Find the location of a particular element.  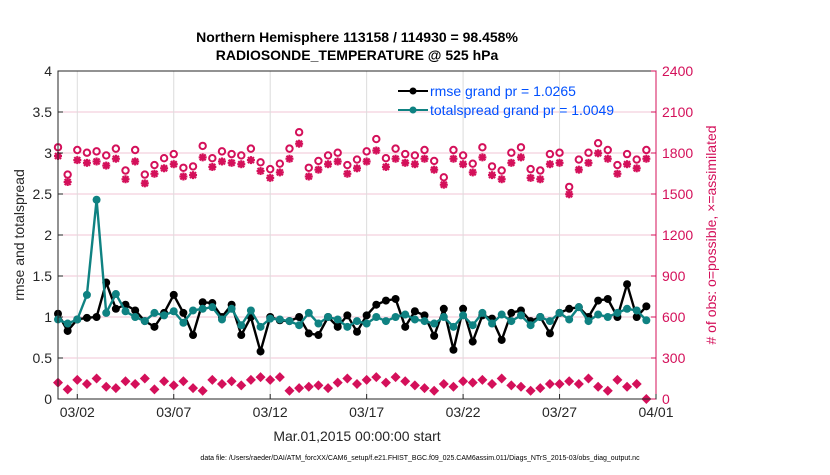

y2-tick-label: 2100 is located at coordinates (677, 112).